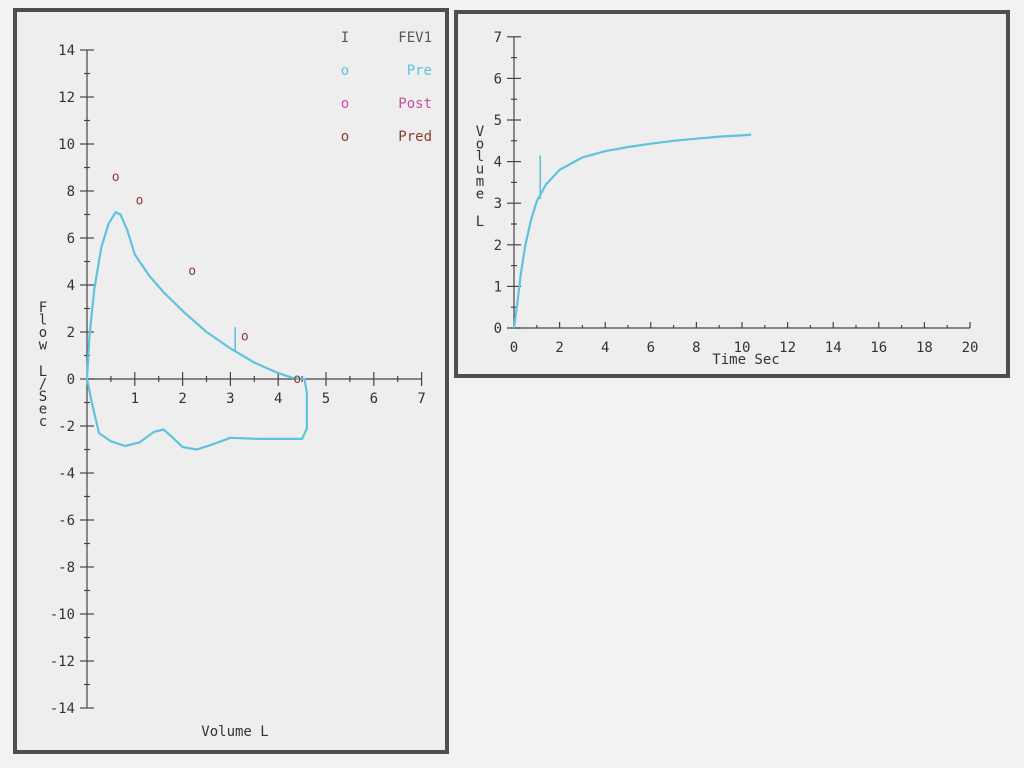  What do you see at coordinates (498, 287) in the screenshot?
I see `y-tick-label: 1` at bounding box center [498, 287].